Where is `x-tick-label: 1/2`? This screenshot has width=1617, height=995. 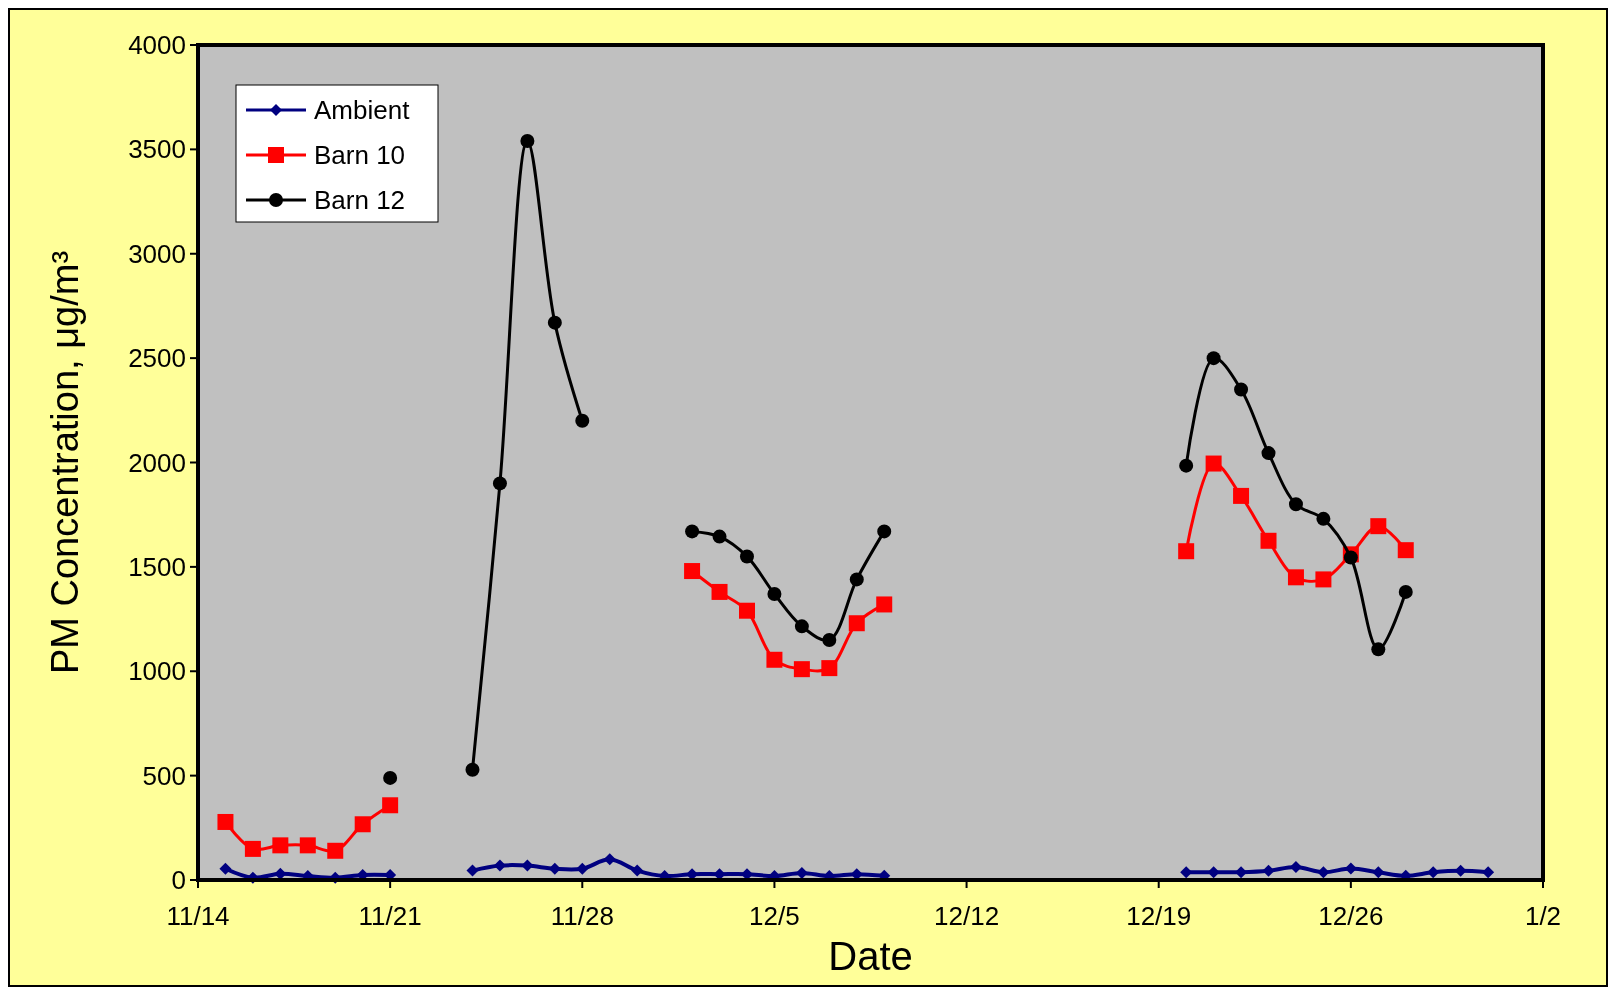 x-tick-label: 1/2 is located at coordinates (1543, 916).